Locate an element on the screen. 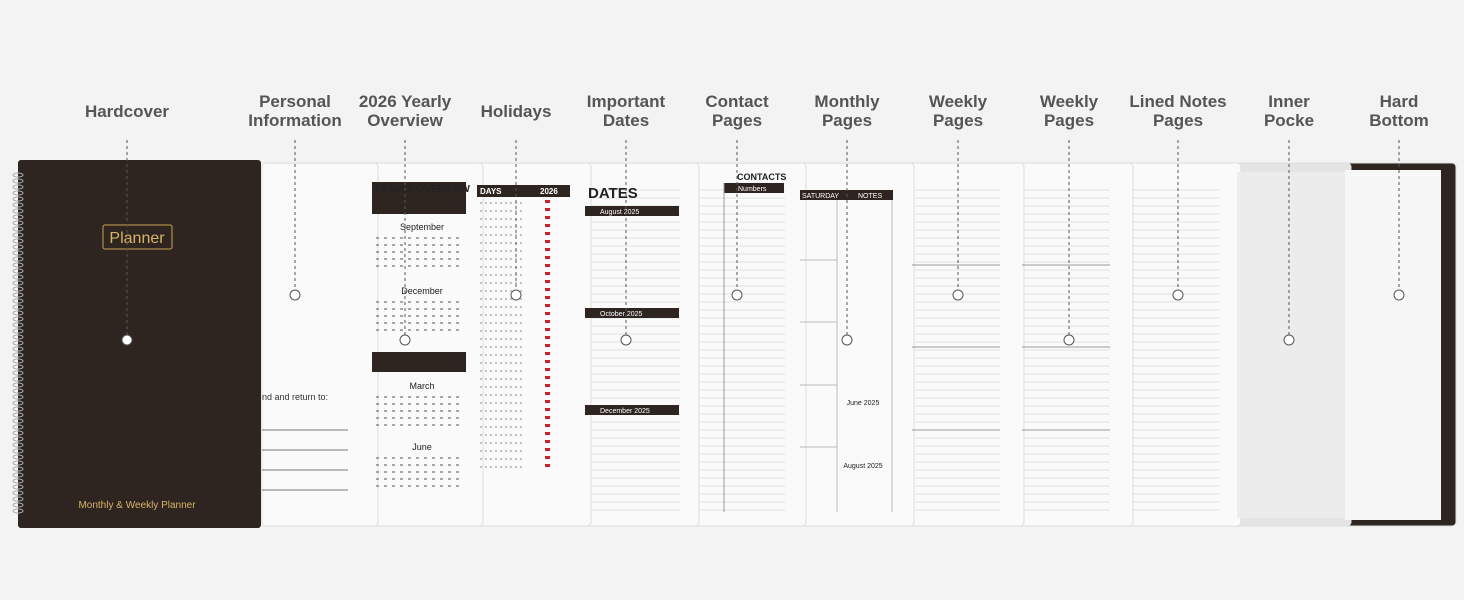 This screenshot has height=600, width=1464. callout-label: Hardcover is located at coordinates (127, 111).